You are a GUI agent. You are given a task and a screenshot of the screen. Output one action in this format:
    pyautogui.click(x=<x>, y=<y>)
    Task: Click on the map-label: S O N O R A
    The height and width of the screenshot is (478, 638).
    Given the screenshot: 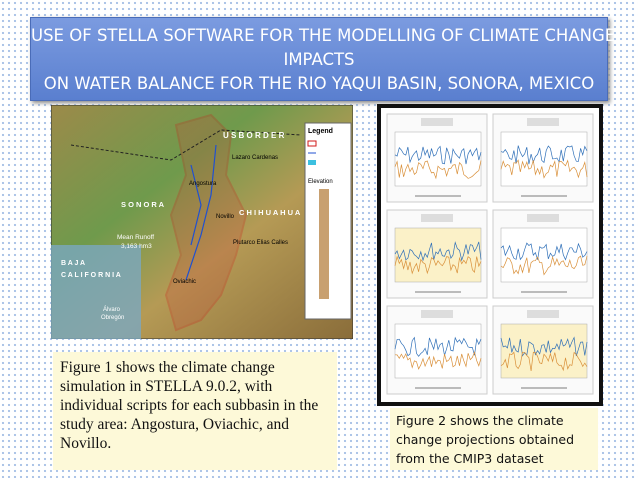 What is the action you would take?
    pyautogui.click(x=143, y=204)
    